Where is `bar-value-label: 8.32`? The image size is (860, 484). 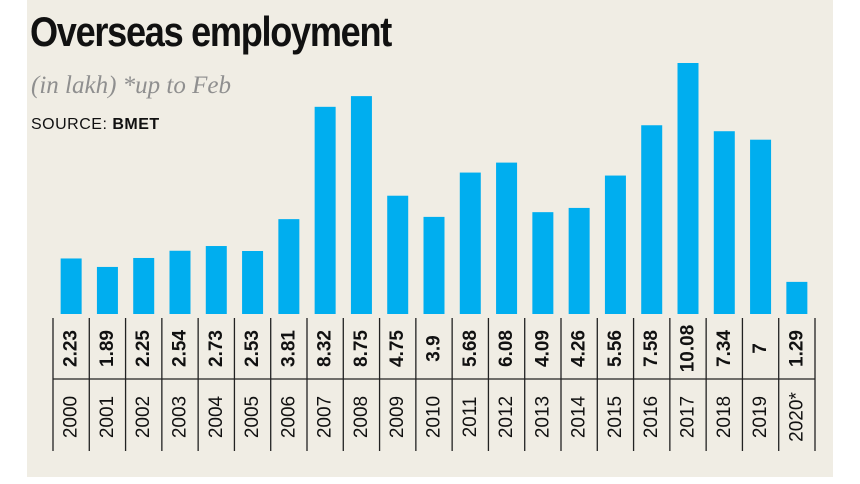 bar-value-label: 8.32 is located at coordinates (325, 348).